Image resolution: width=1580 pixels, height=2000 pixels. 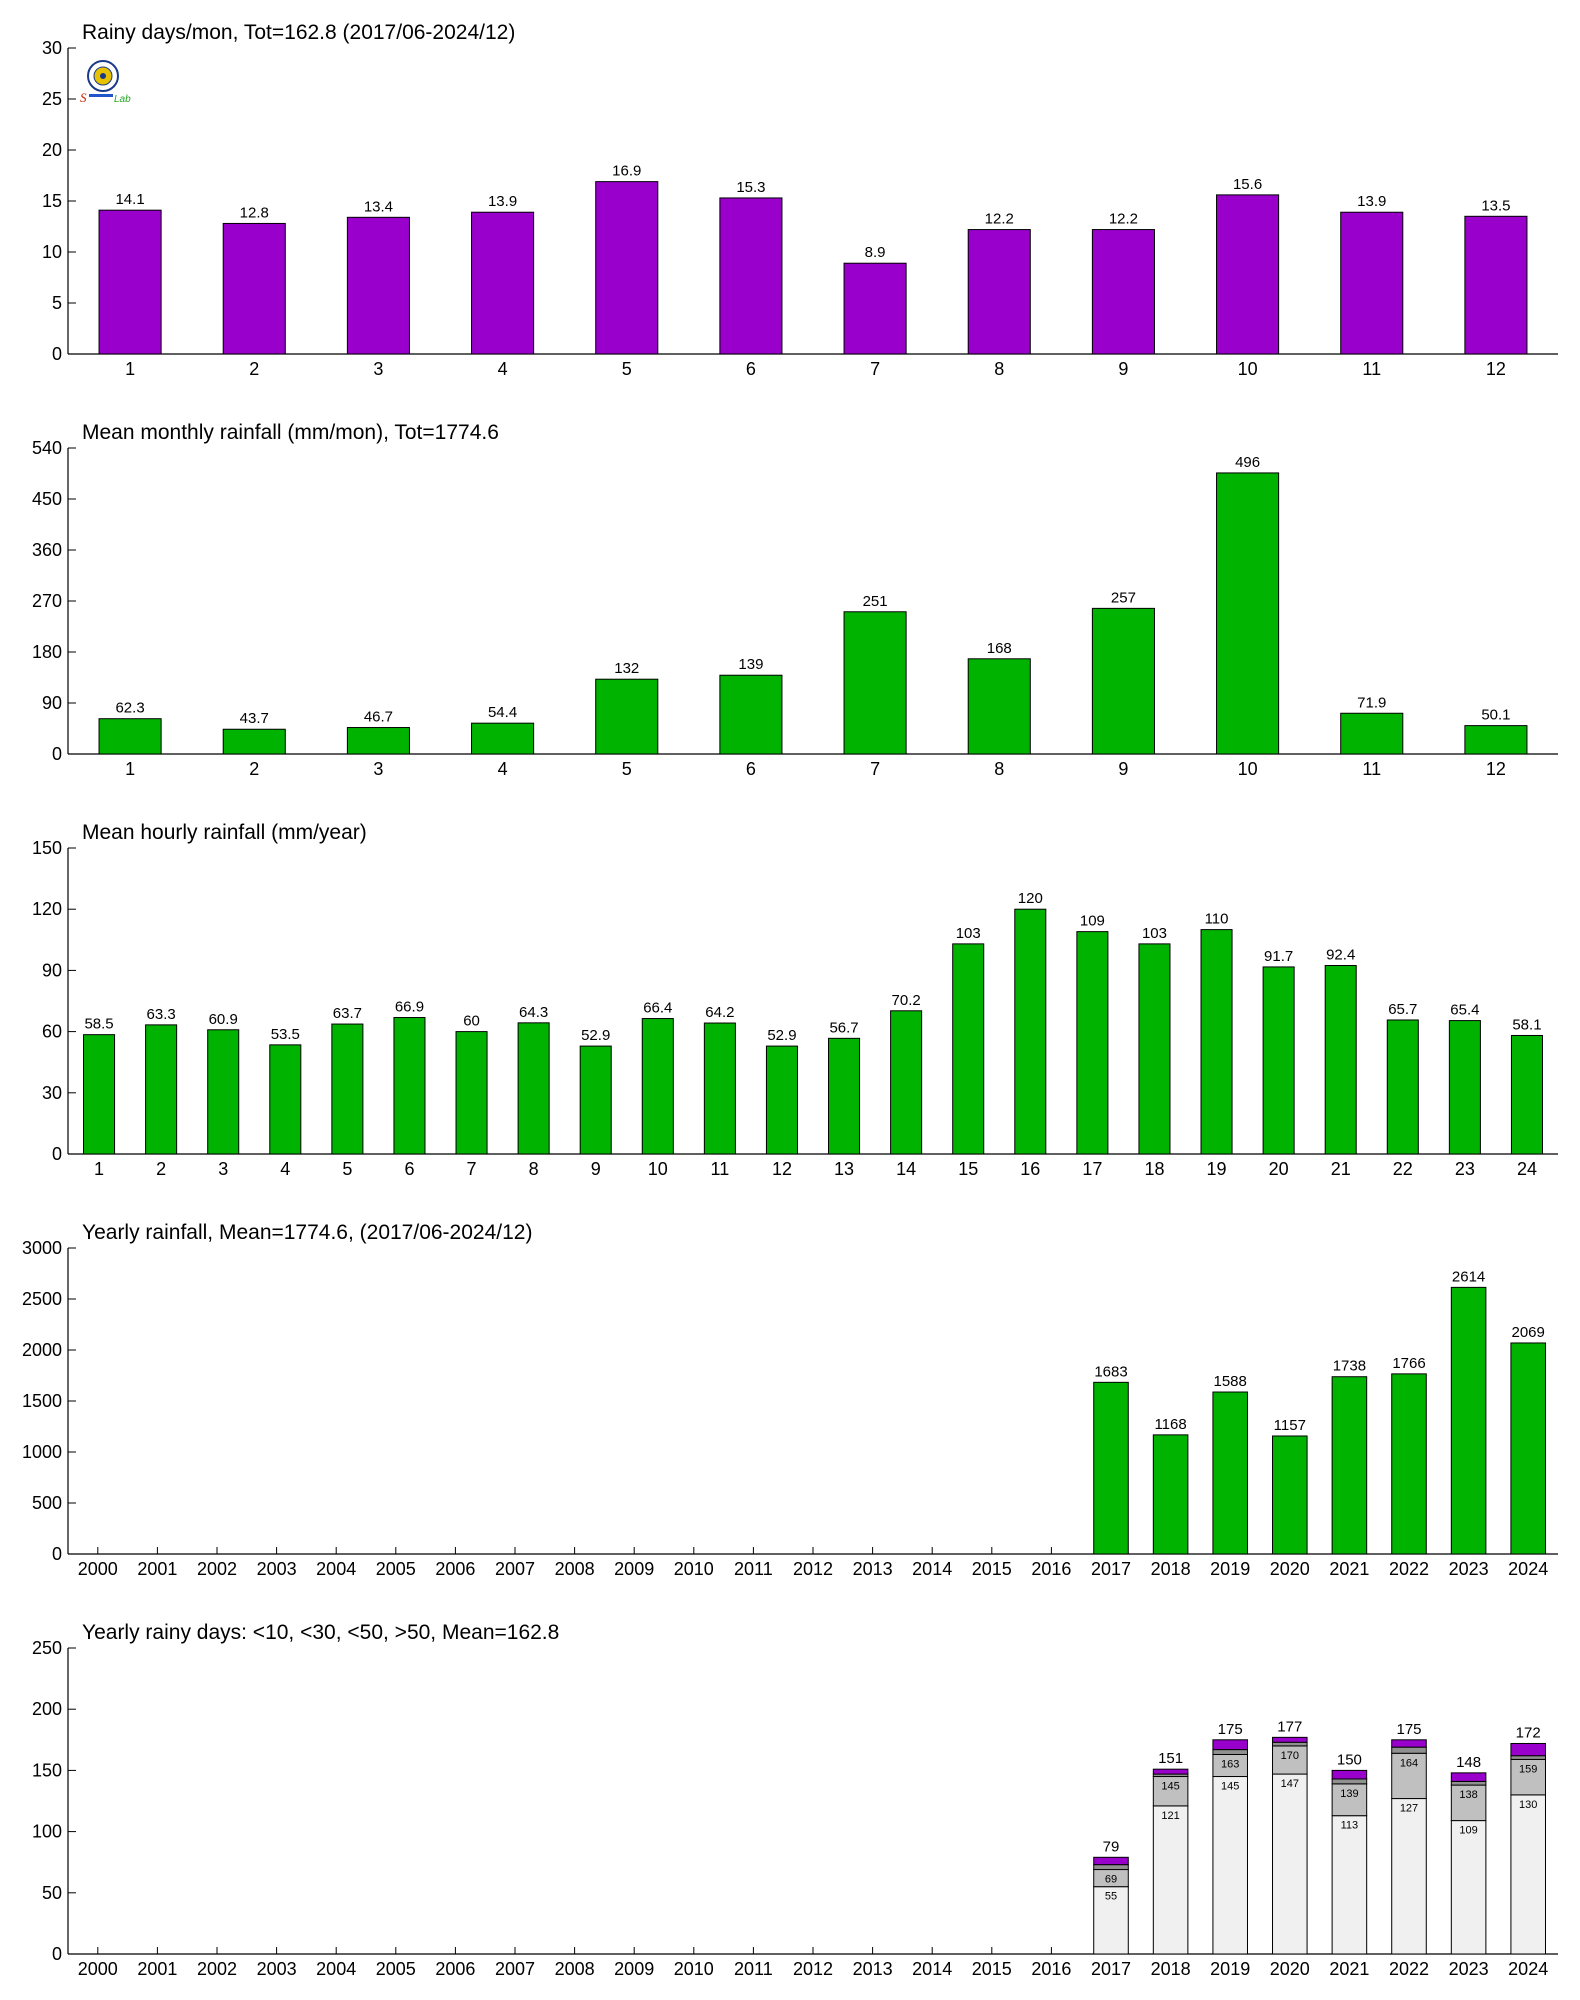 What do you see at coordinates (1527, 1169) in the screenshot?
I see `x-tick-label: 24` at bounding box center [1527, 1169].